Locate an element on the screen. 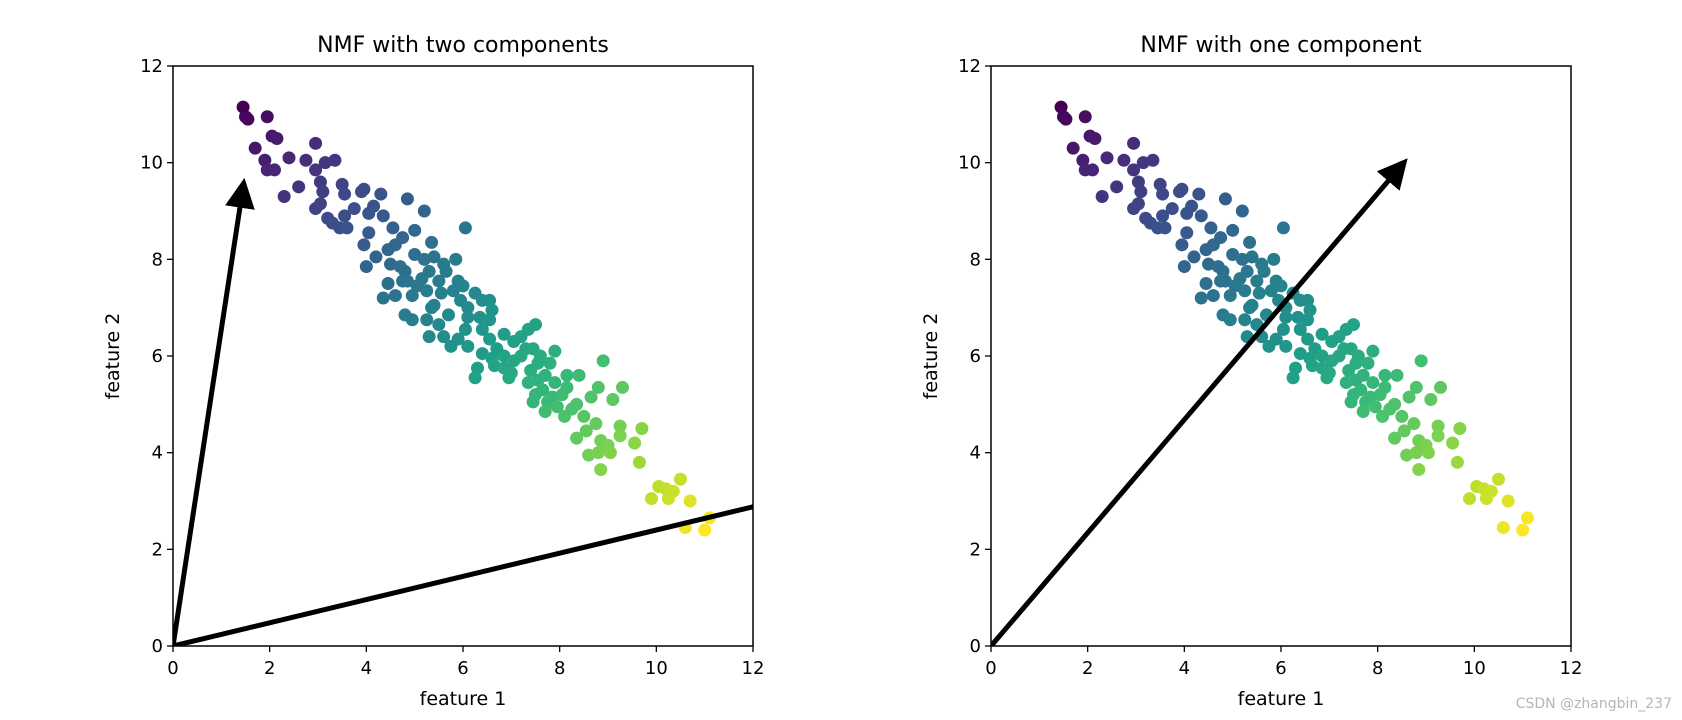  y-axis-label: feature 2 is located at coordinates (931, 356).